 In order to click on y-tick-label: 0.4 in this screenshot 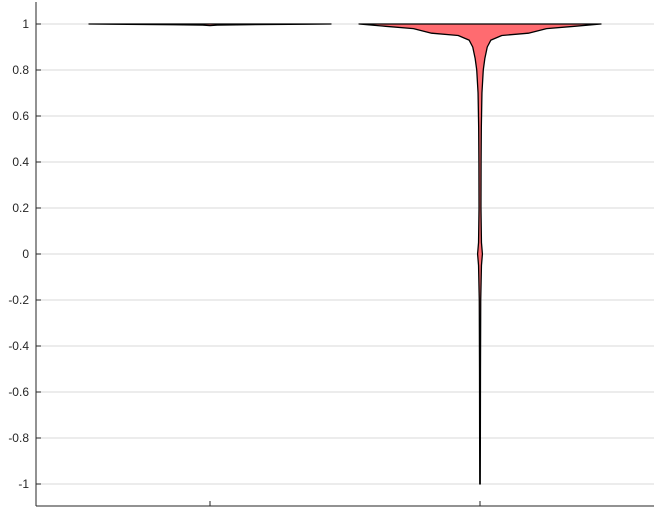, I will do `click(20, 162)`.